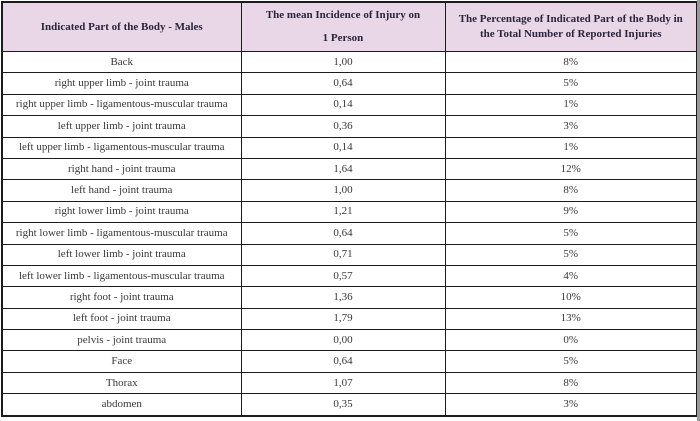  I want to click on table-row: right foot - joint trauma 1,36 10%, so click(349, 297).